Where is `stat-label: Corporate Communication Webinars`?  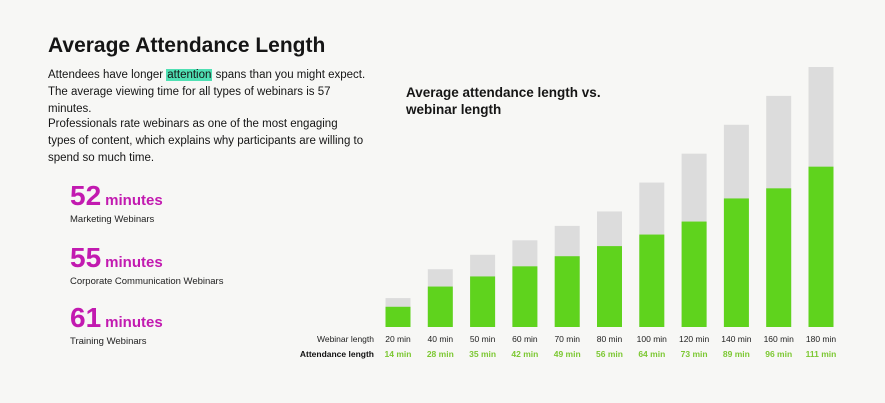 stat-label: Corporate Communication Webinars is located at coordinates (147, 281).